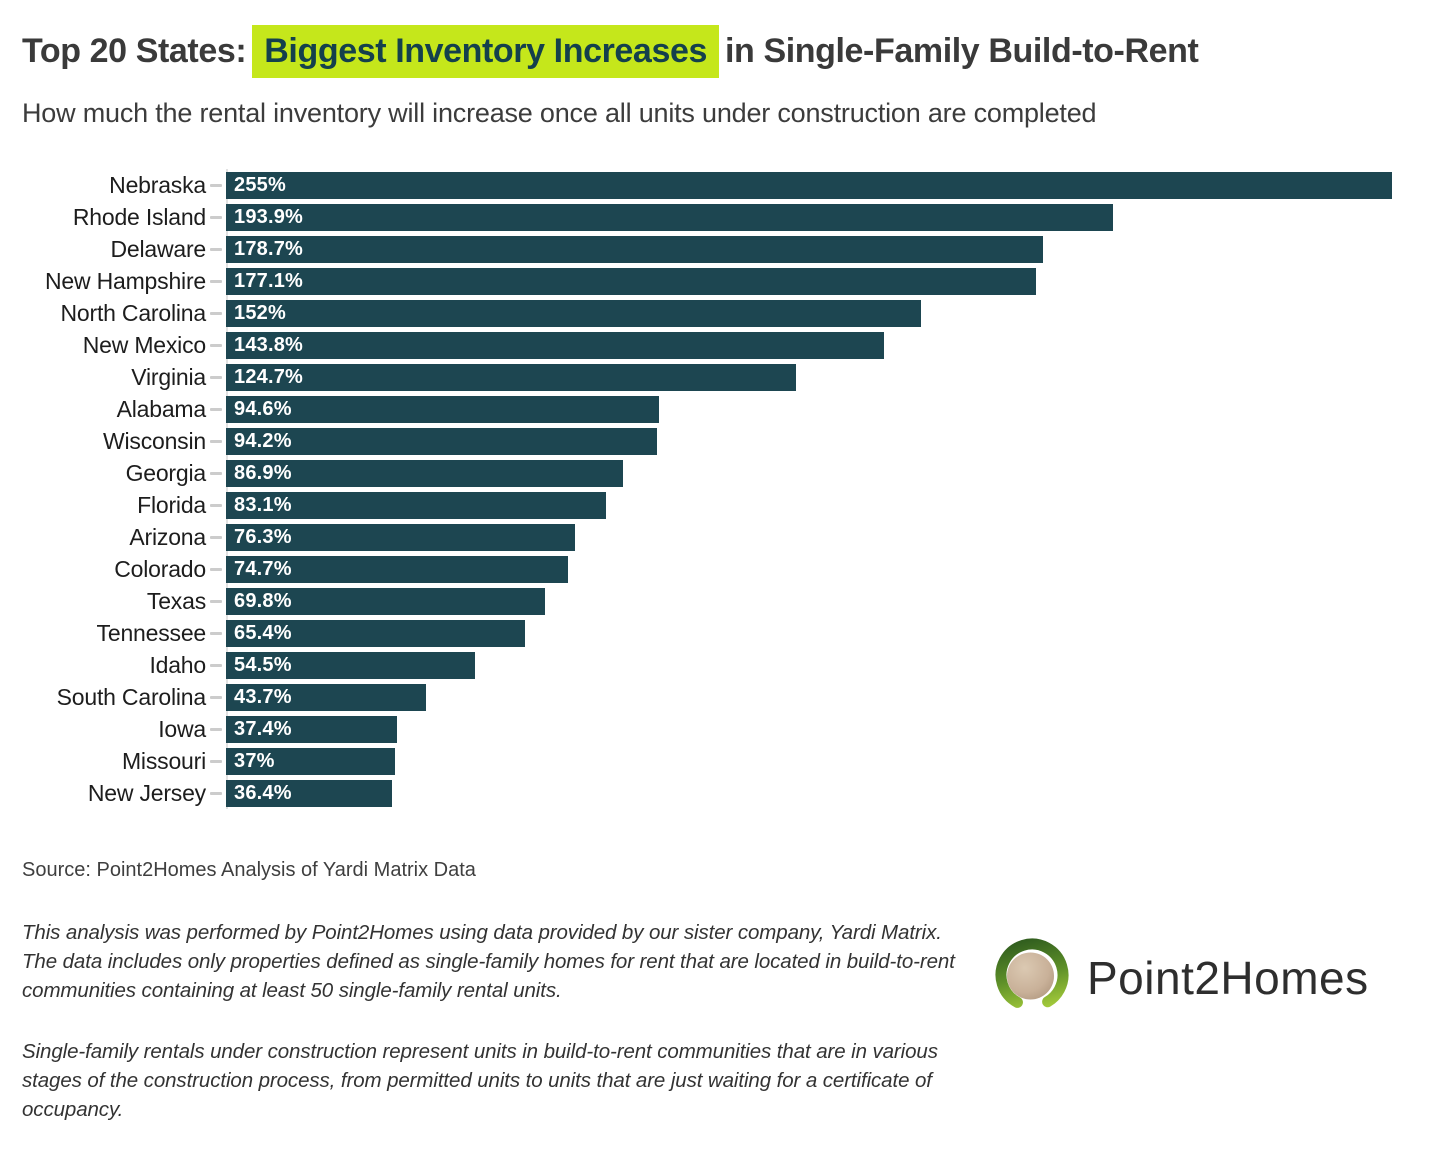 The width and height of the screenshot is (1440, 1152). Describe the element at coordinates (263, 504) in the screenshot. I see `value-label: 83.1%` at that location.